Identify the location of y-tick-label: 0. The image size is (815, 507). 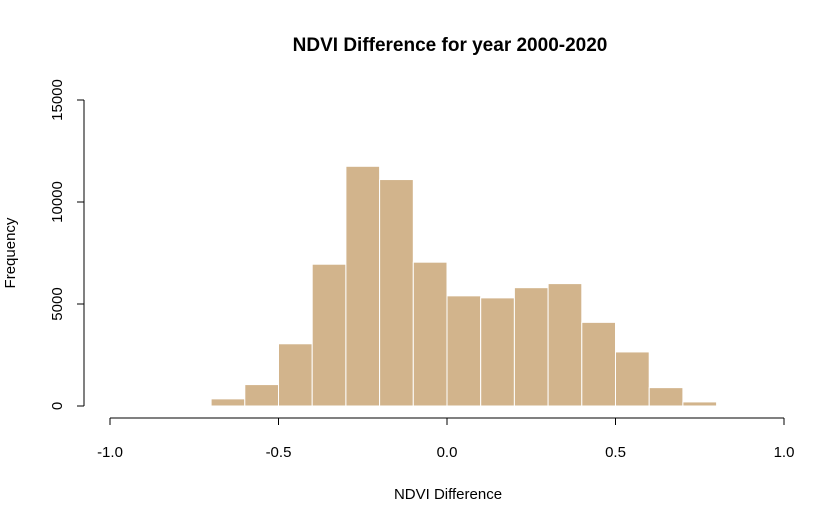
(57, 406).